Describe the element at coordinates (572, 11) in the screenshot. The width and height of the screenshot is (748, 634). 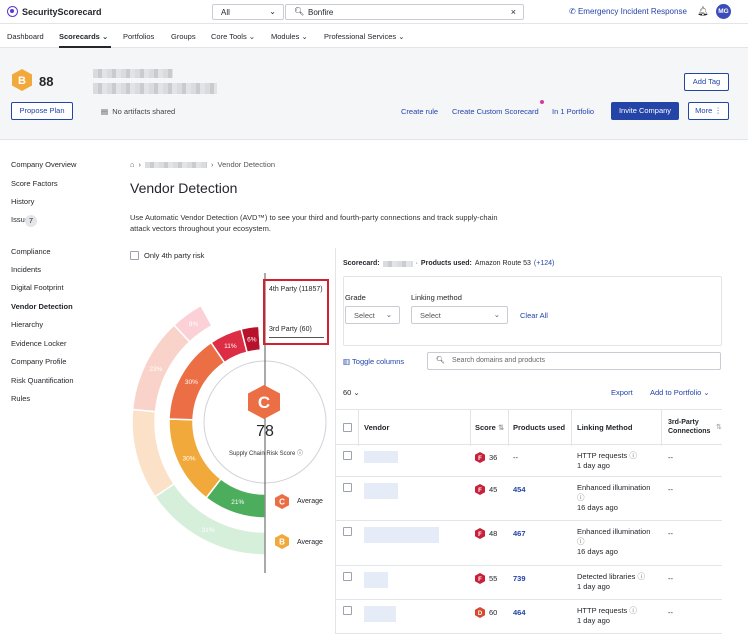
I see `phone-icon: ✆` at that location.